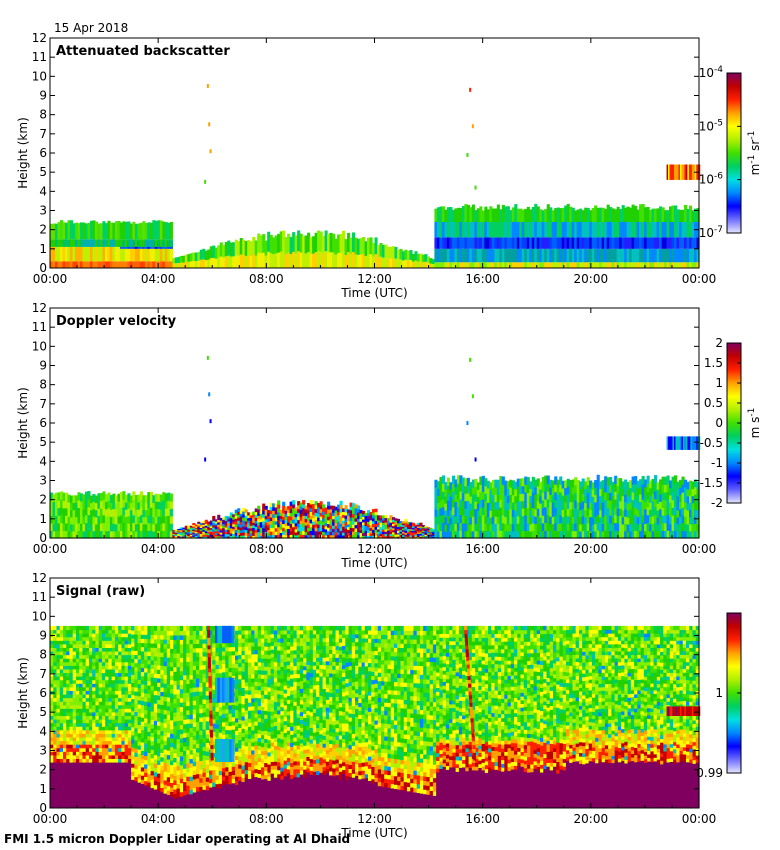  Describe the element at coordinates (711, 443) in the screenshot. I see `colorbar-tick-label: -0.5` at that location.